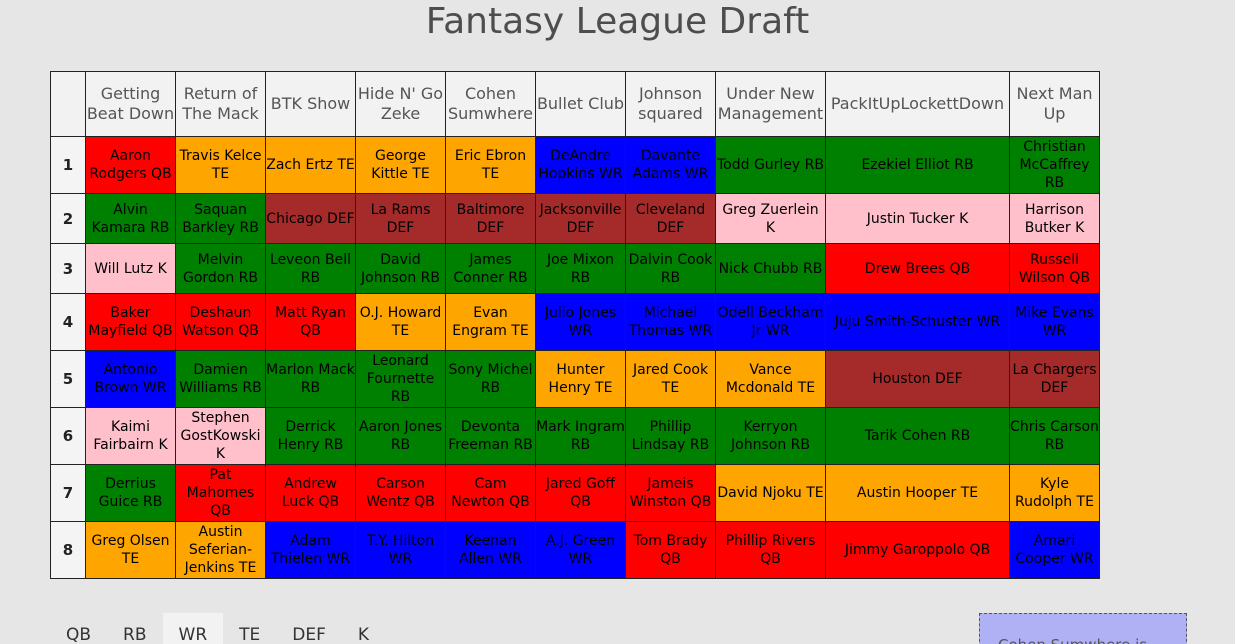 The width and height of the screenshot is (1235, 644). Describe the element at coordinates (917, 268) in the screenshot. I see `draft-pick-cell: Drew Brees QB` at that location.